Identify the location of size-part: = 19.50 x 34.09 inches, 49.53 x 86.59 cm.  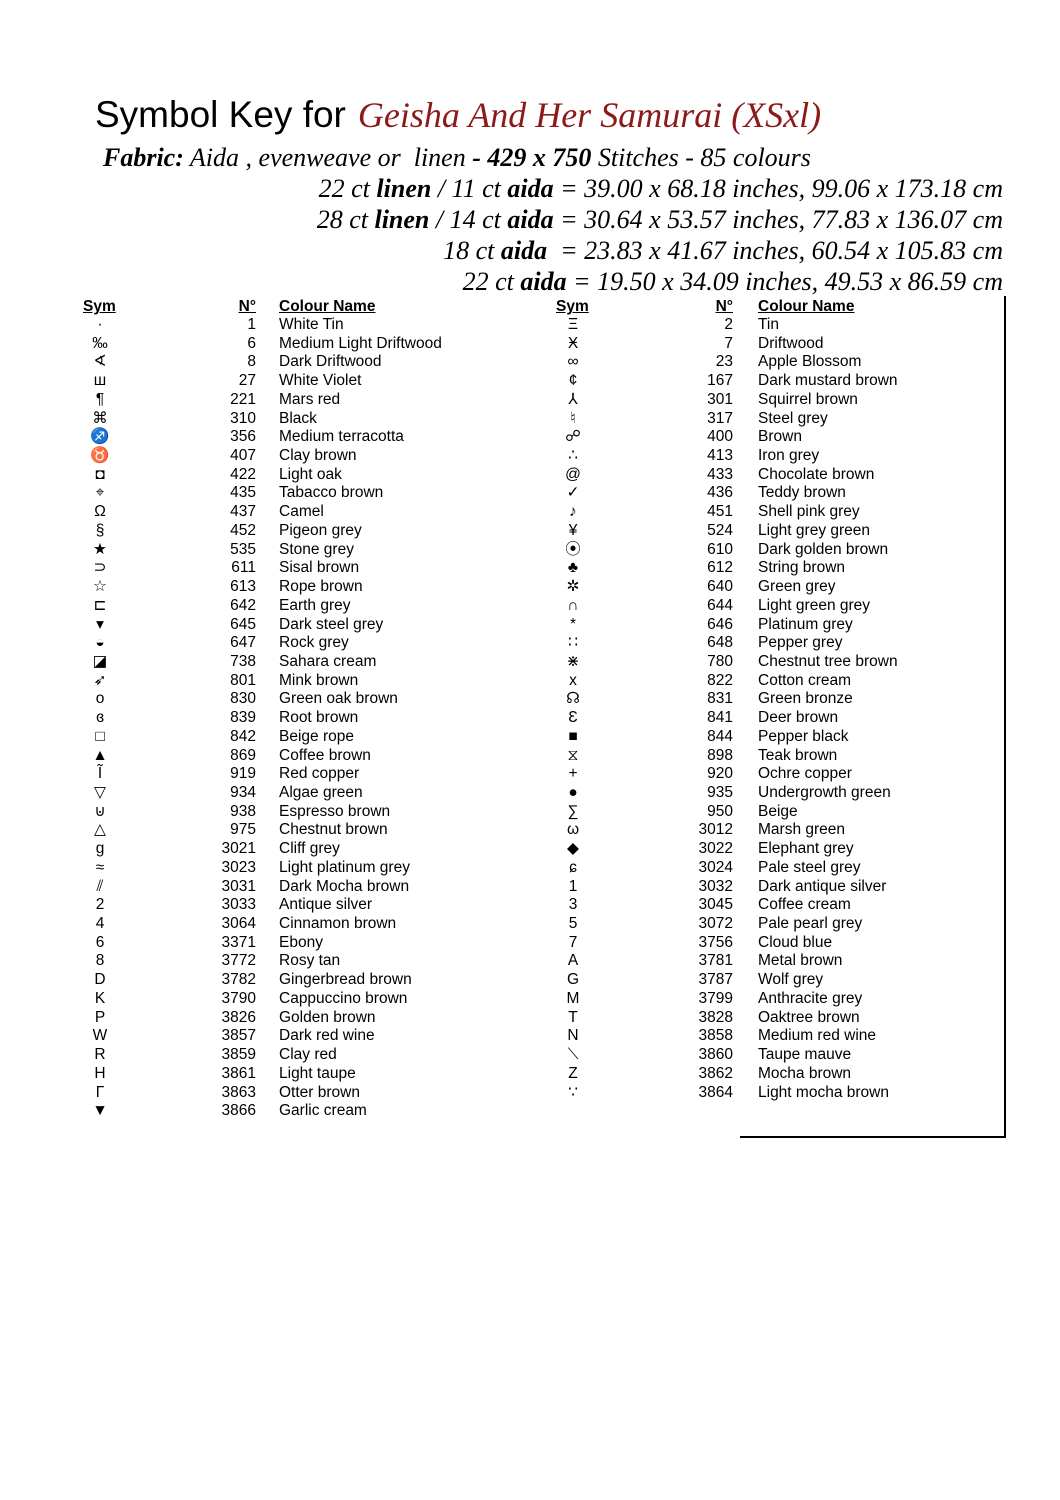
(784, 281).